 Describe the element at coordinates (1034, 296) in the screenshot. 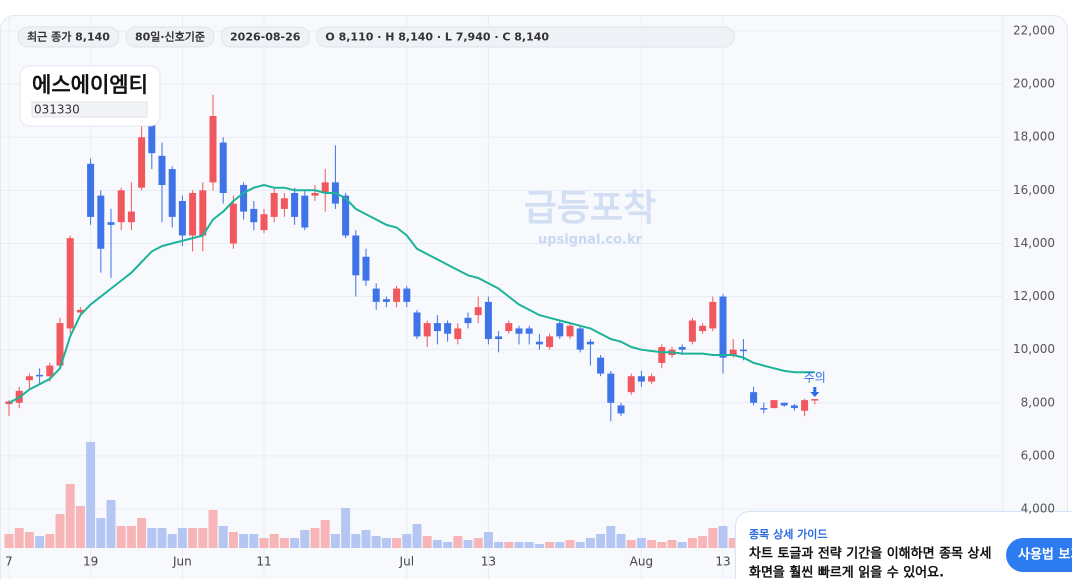

I see `y-tick-label: 12,000` at that location.